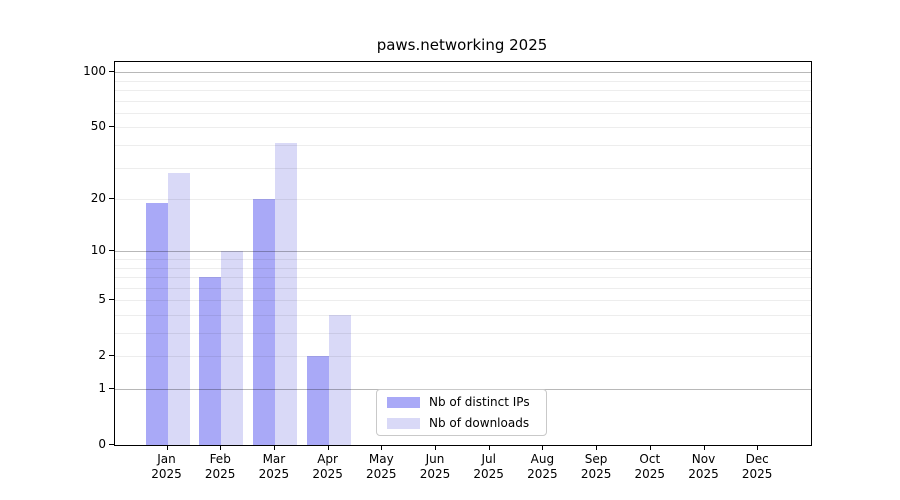 Image resolution: width=900 pixels, height=500 pixels. I want to click on x-tick-label: Feb 2025, so click(220, 467).